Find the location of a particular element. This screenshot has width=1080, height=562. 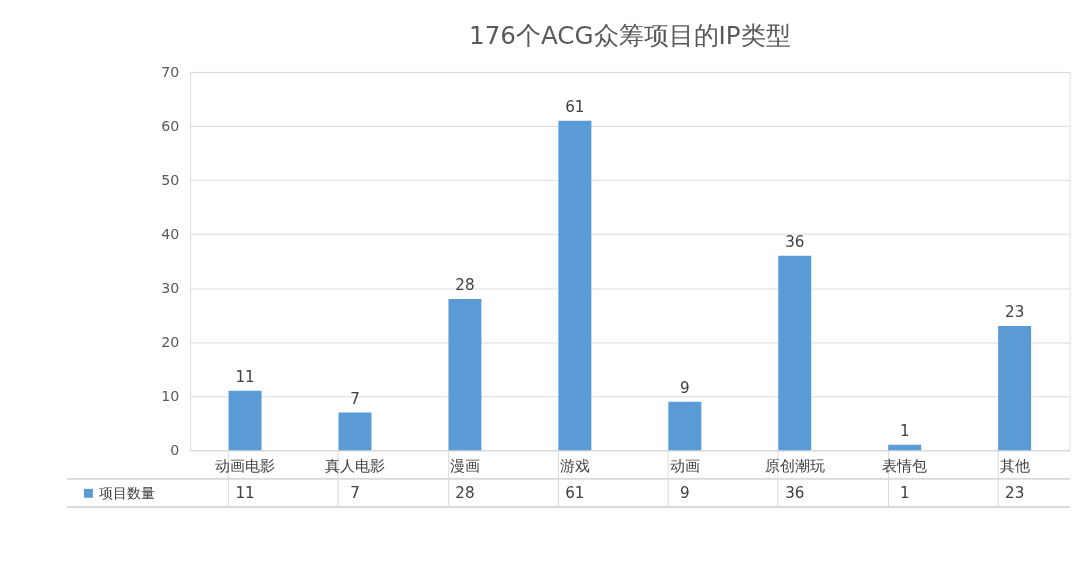

x-tick-label: 动画 is located at coordinates (684, 465).